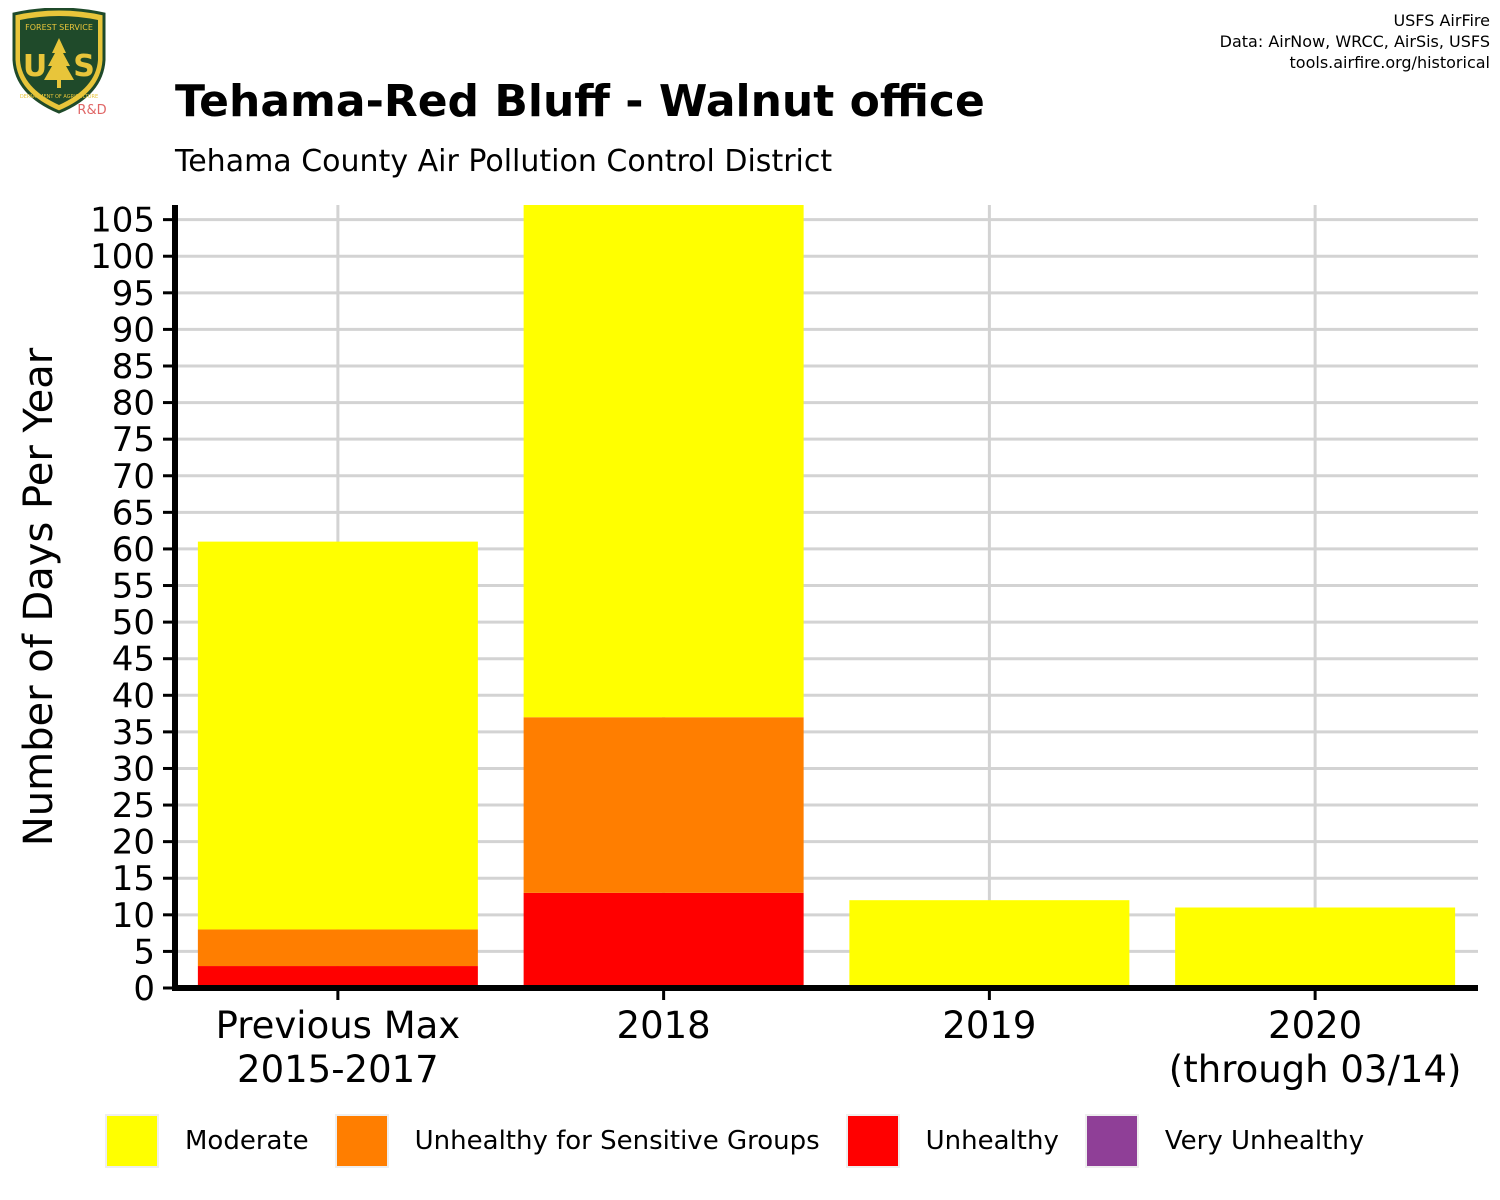 This screenshot has height=1200, width=1500. I want to click on y-tick-label: 20, so click(133, 843).